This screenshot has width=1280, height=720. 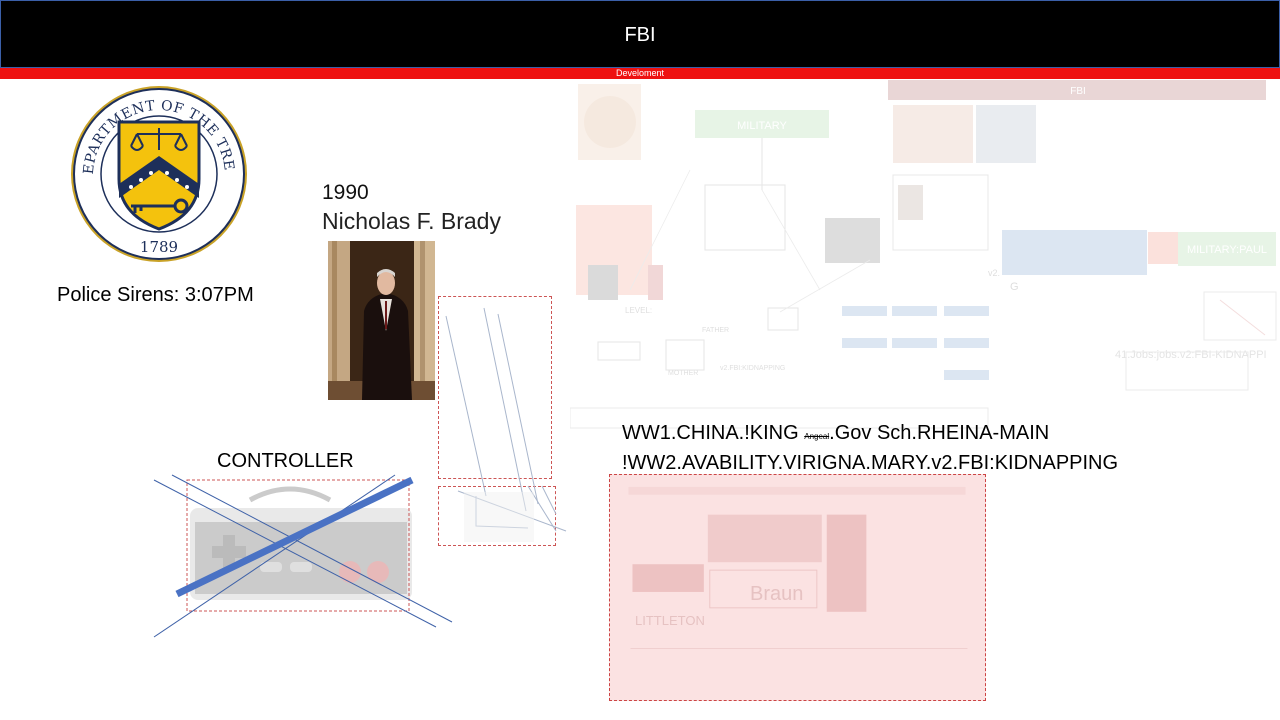 What do you see at coordinates (713, 433) in the screenshot?
I see `caption-line-1-pre: WW1.CHINA.!KING` at bounding box center [713, 433].